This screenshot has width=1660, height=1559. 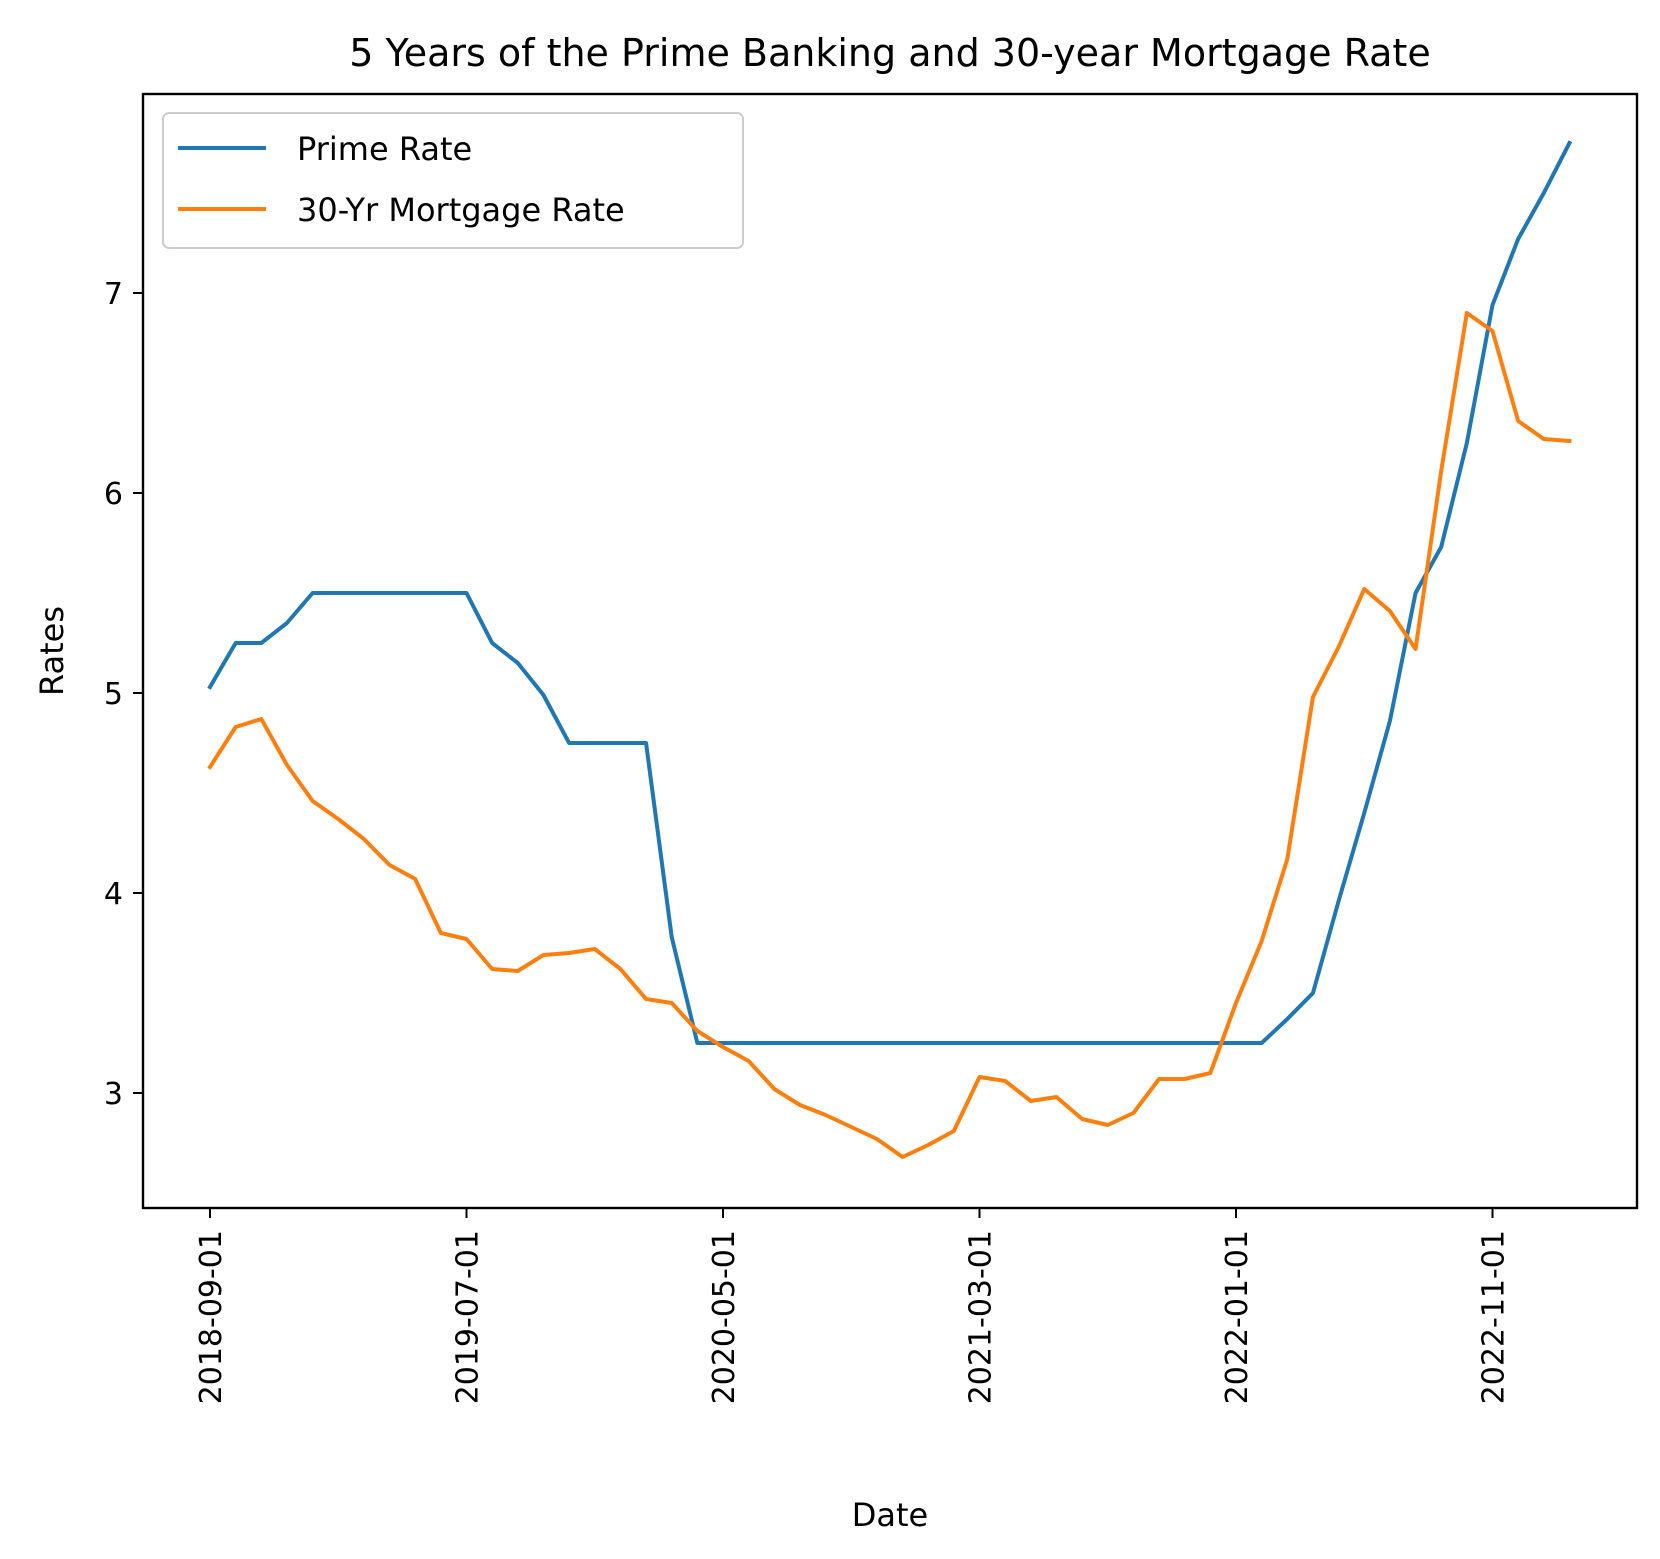 What do you see at coordinates (113, 894) in the screenshot?
I see `y-tick-label: 4` at bounding box center [113, 894].